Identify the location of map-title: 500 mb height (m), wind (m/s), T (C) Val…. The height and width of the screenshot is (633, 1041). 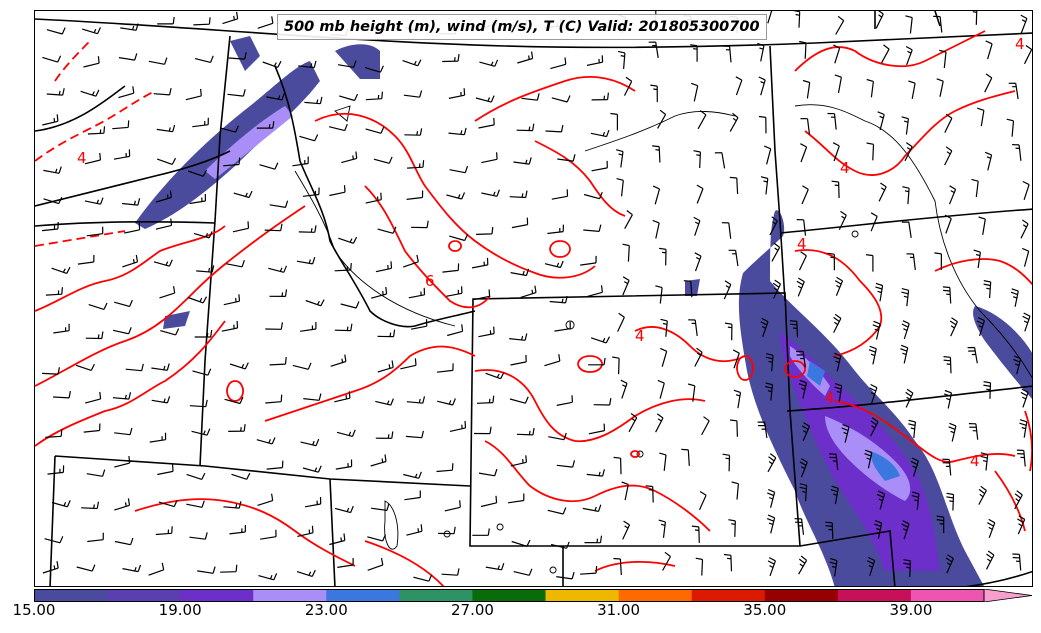
(522, 27).